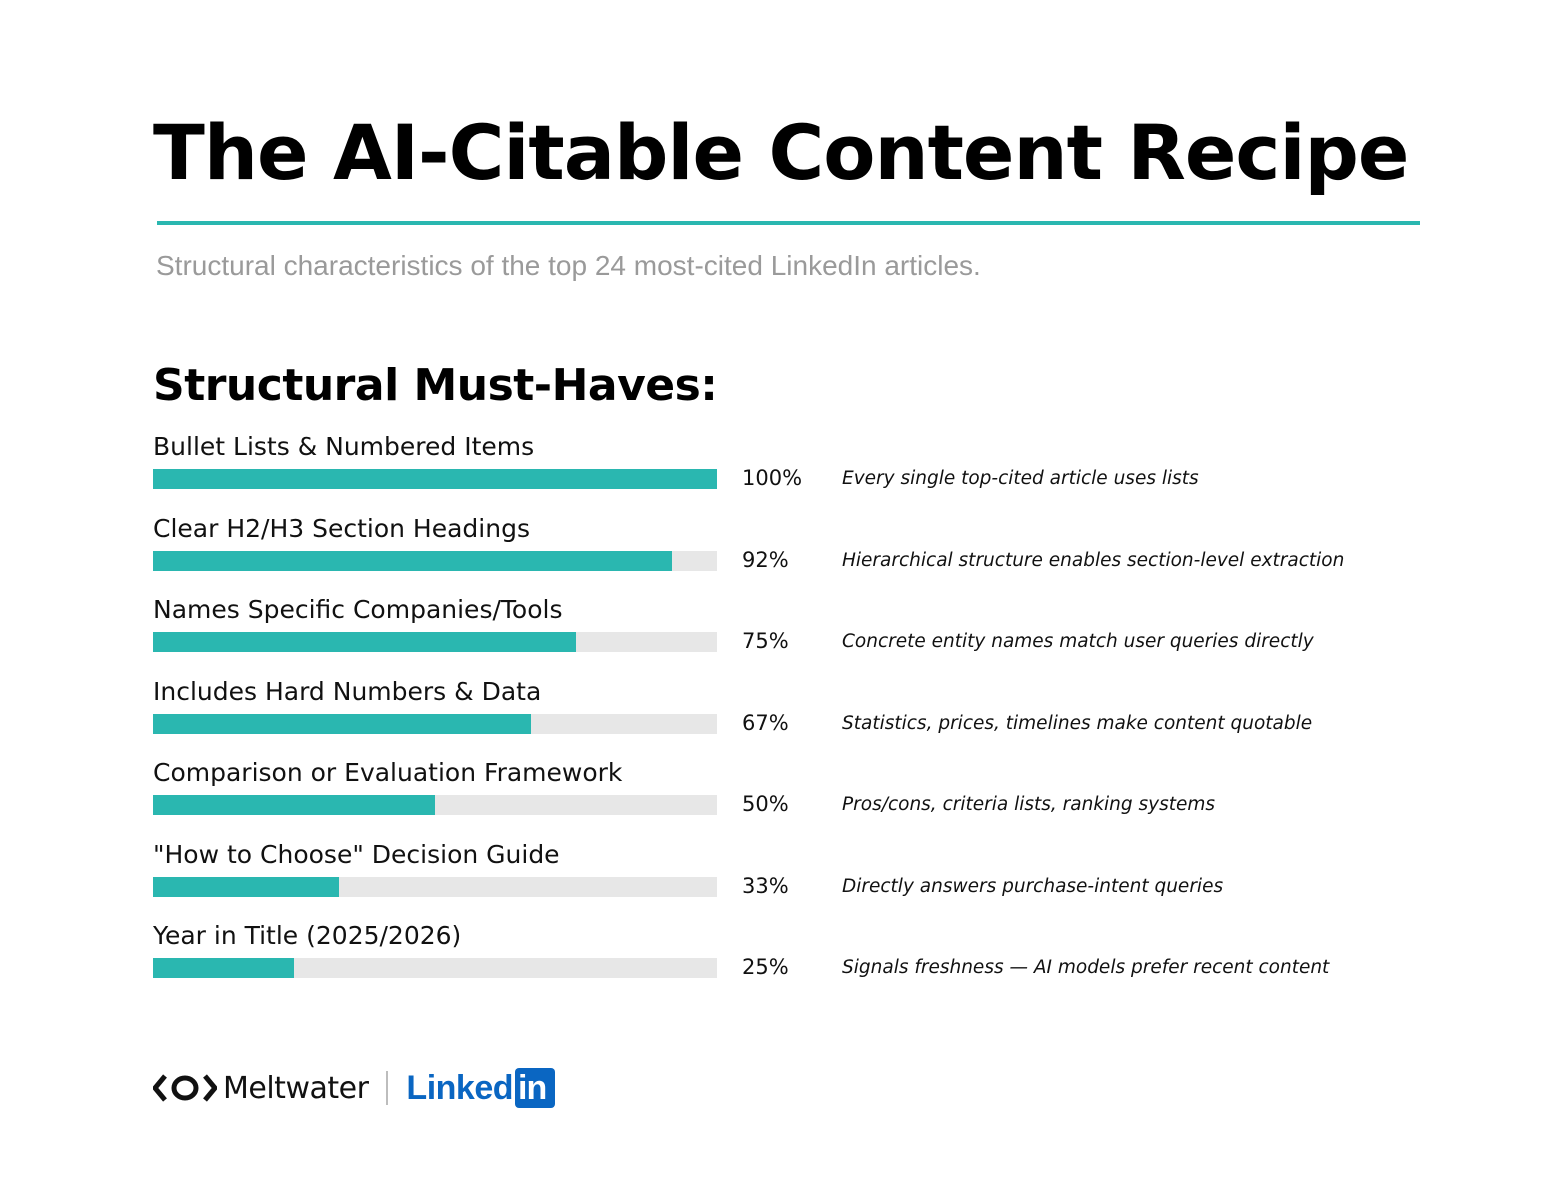 The image size is (1563, 1185). What do you see at coordinates (344, 446) in the screenshot?
I see `bar-label: Bullet Lists & Numbered Items` at bounding box center [344, 446].